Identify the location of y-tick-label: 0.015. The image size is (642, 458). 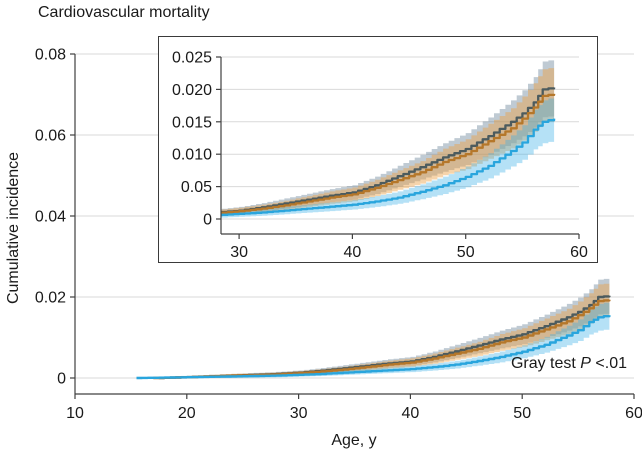
(192, 122).